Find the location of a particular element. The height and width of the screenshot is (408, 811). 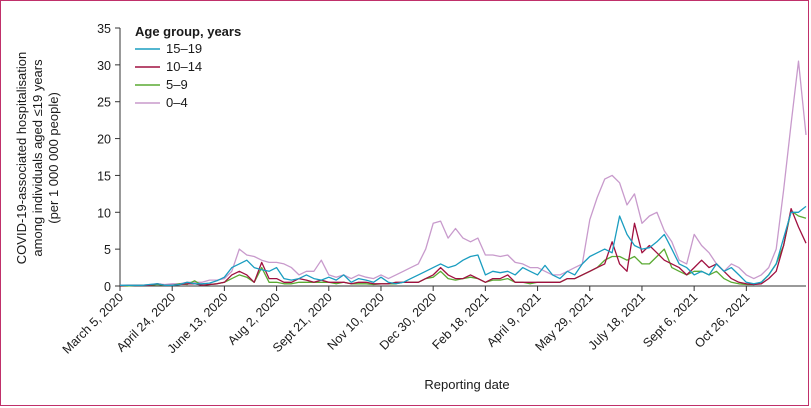

y-tick-label: 30 is located at coordinates (104, 66).